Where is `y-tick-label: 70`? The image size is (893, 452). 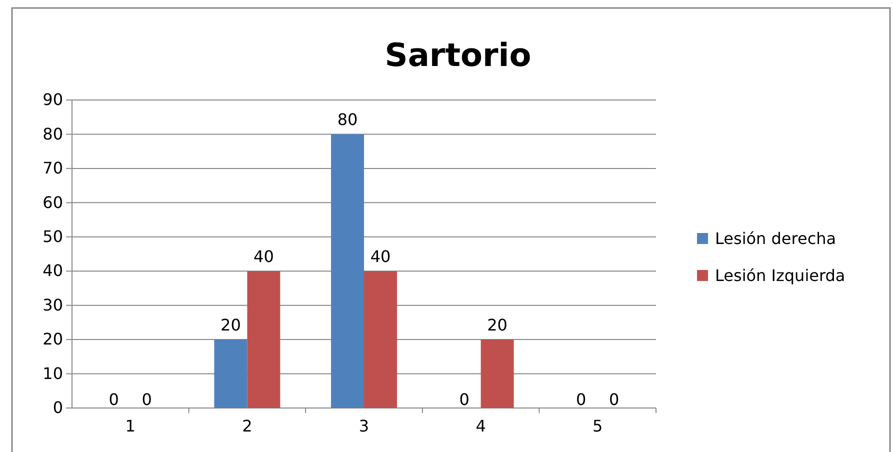 y-tick-label: 70 is located at coordinates (52, 168).